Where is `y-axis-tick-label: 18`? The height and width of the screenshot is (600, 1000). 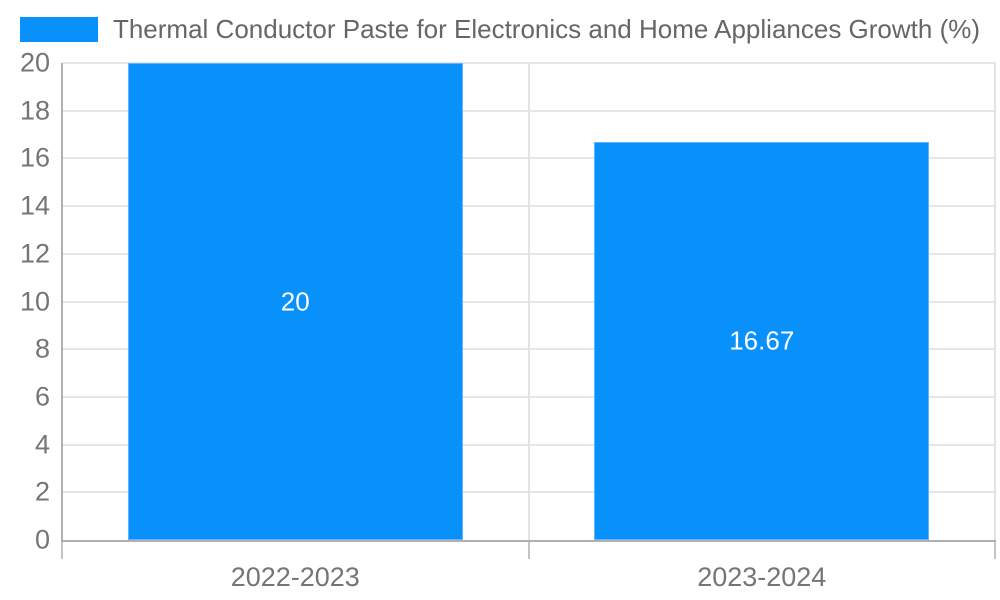
y-axis-tick-label: 18 is located at coordinates (34, 110).